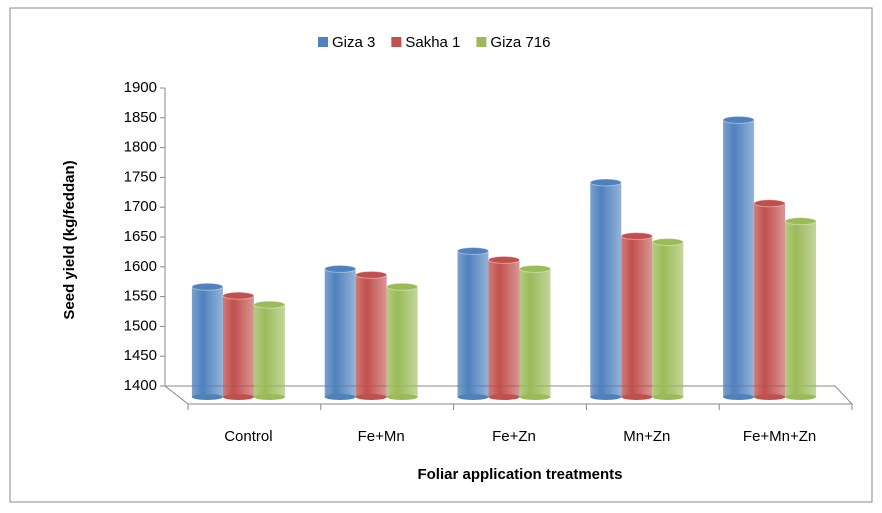  I want to click on y-tick-label: 1600, so click(140, 266).